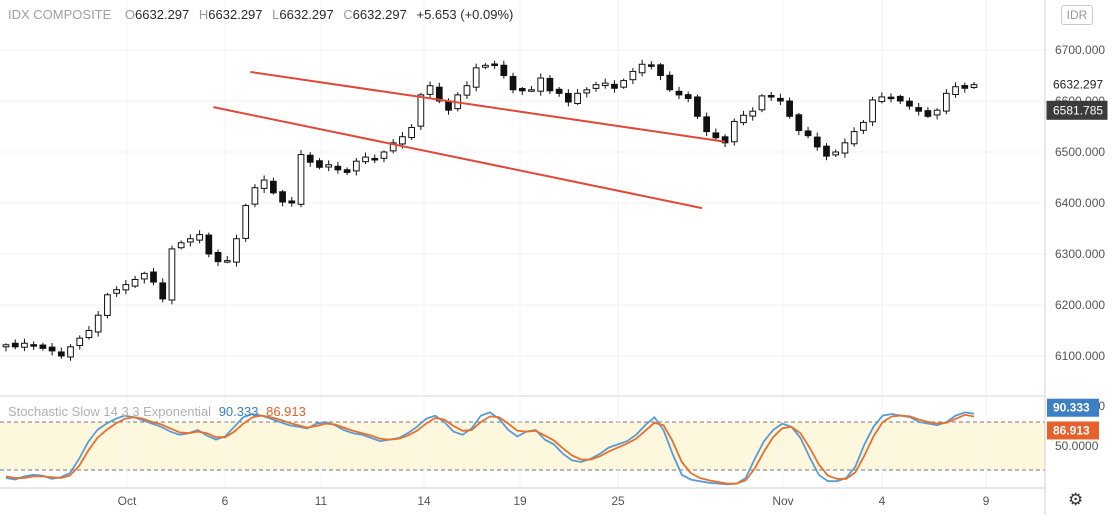  I want to click on symbol-name: IDX COMPOSITE, so click(60, 14).